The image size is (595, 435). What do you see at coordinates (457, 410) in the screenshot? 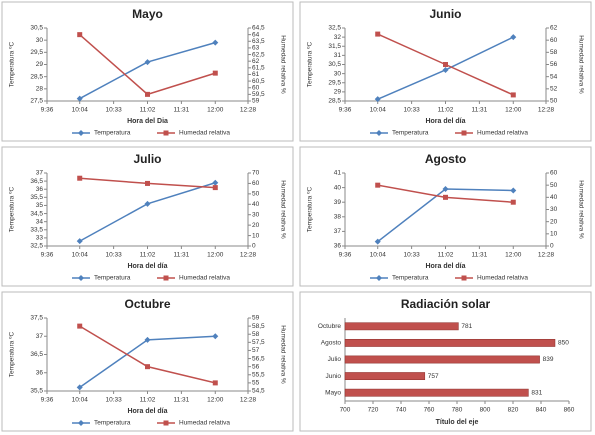
I see `x-tick-label: 780` at bounding box center [457, 410].